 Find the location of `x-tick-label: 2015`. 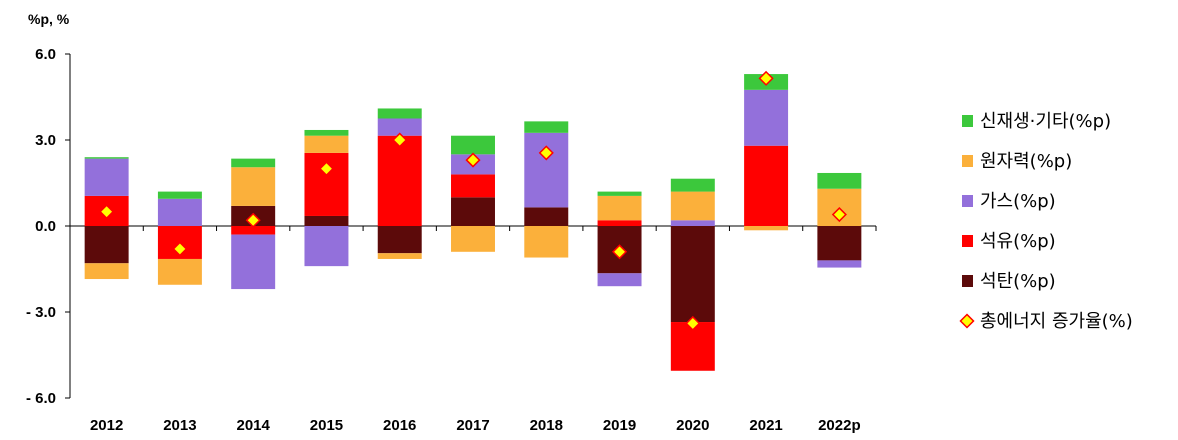

x-tick-label: 2015 is located at coordinates (326, 425).